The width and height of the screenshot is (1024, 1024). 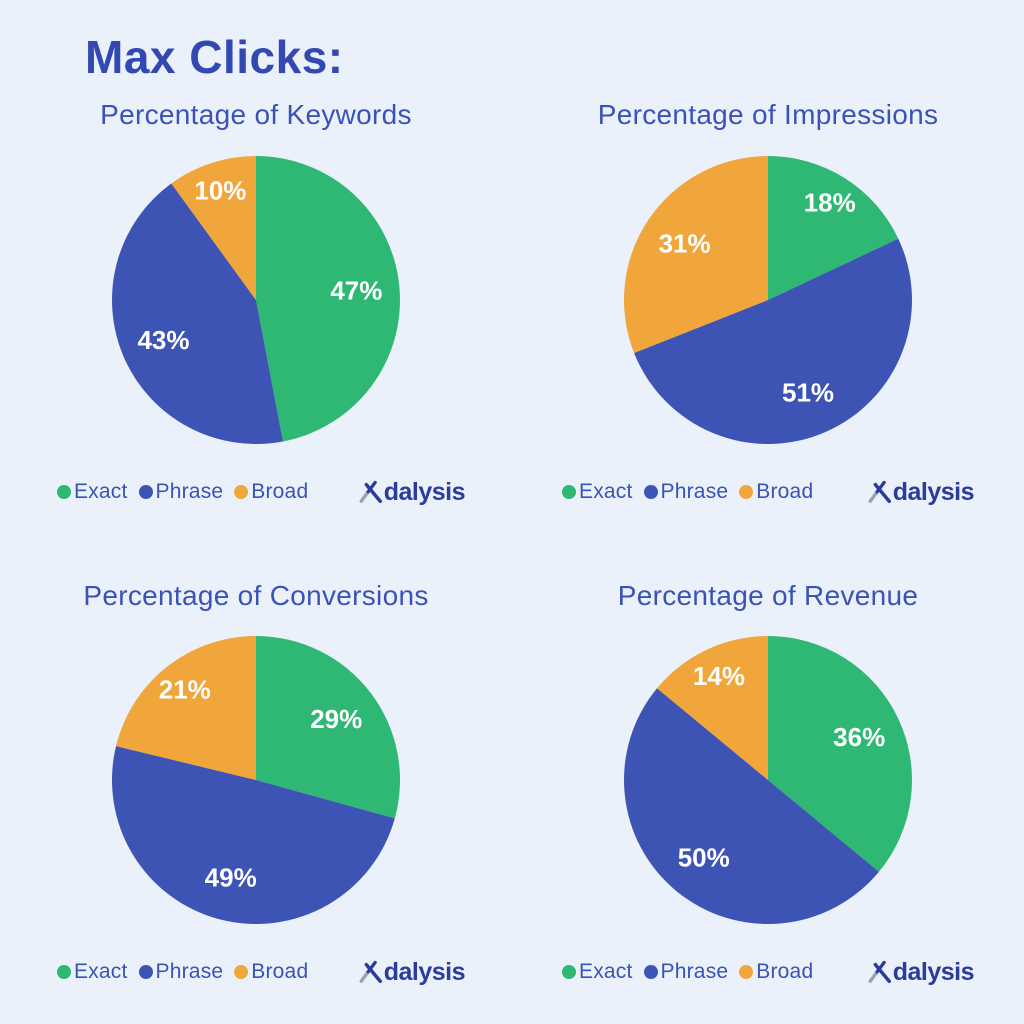 I want to click on pie-chart-impressions: 18% 51% 31%, so click(x=768, y=300).